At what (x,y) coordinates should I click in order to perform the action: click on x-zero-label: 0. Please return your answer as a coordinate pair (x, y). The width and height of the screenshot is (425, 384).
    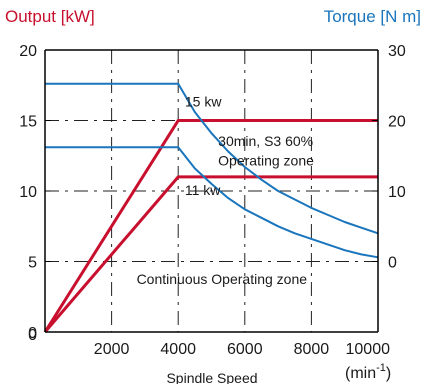
    Looking at the image, I should click on (32, 335).